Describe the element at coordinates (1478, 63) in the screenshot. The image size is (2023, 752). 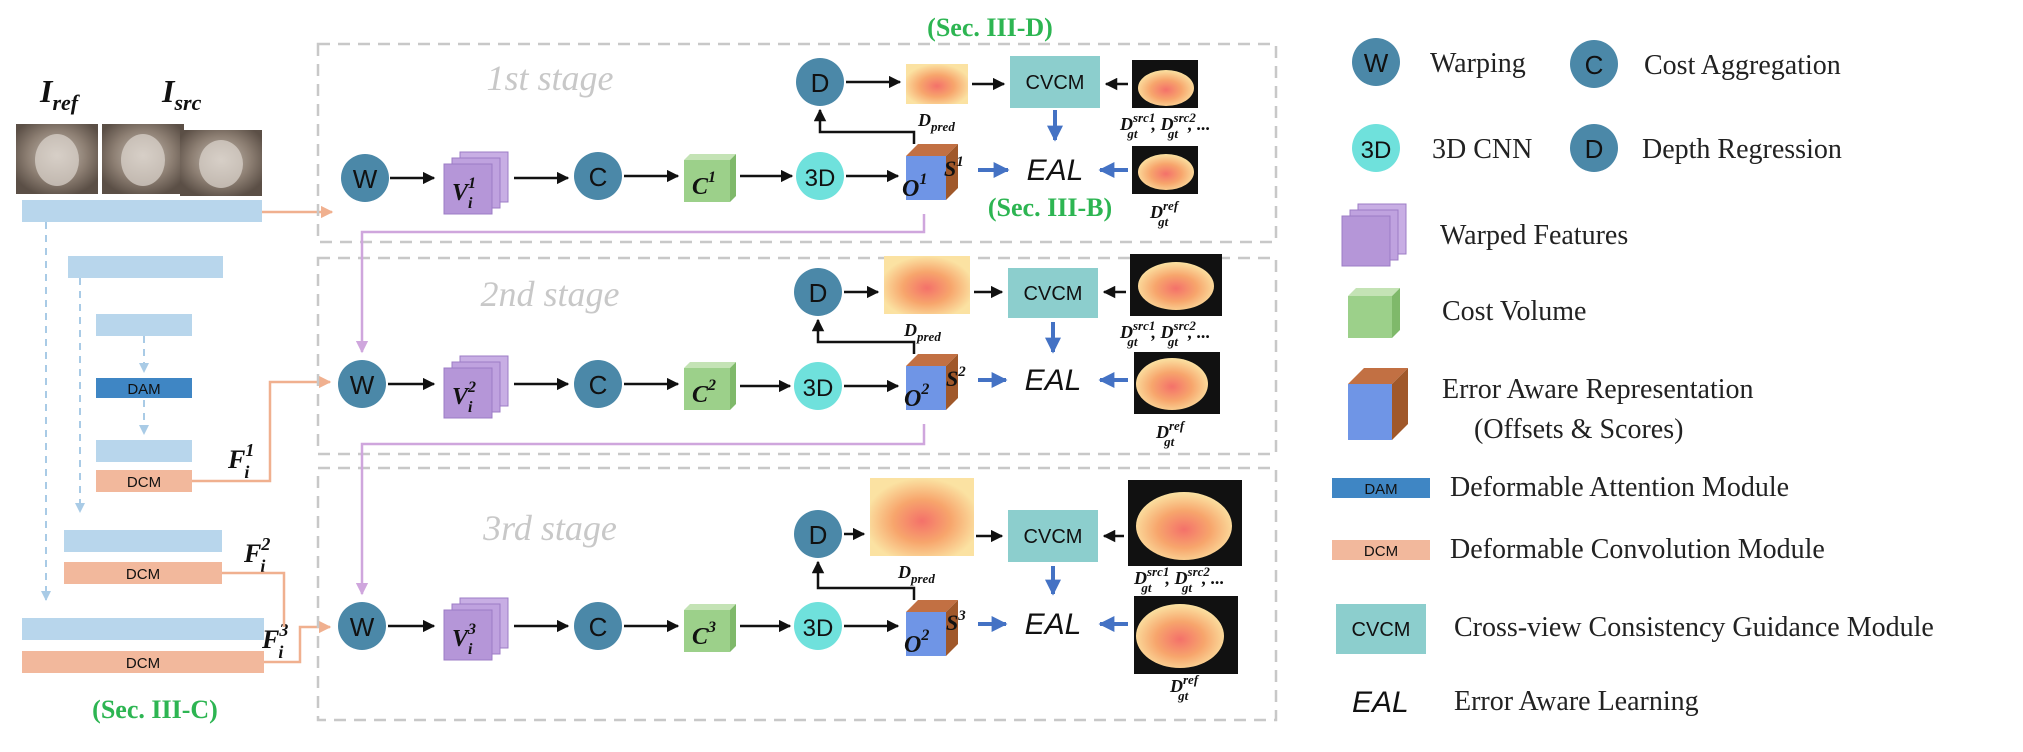
I see `legend-warping: Warping` at that location.